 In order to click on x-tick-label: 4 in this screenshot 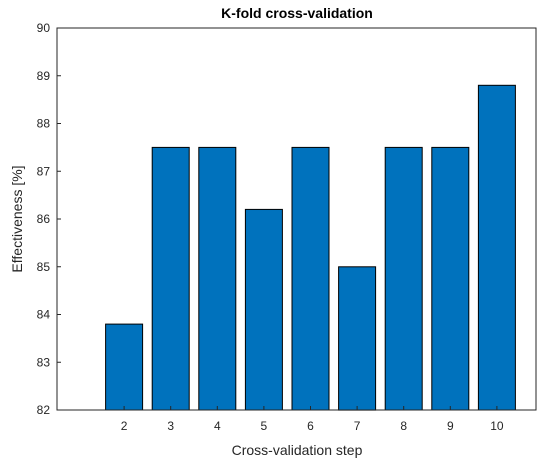, I will do `click(217, 426)`.